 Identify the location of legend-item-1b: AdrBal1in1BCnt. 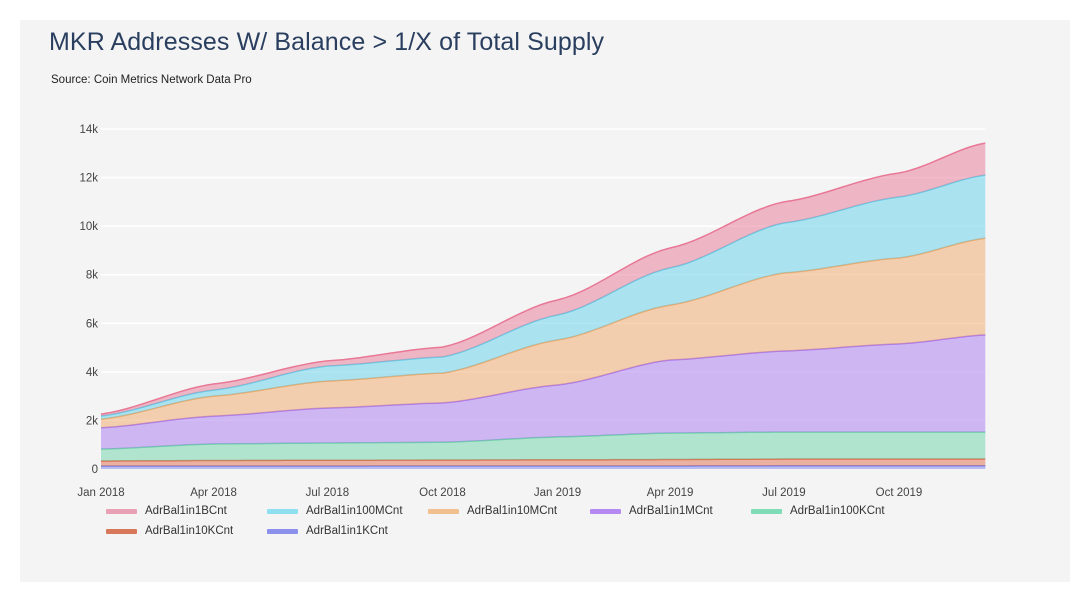
(166, 511).